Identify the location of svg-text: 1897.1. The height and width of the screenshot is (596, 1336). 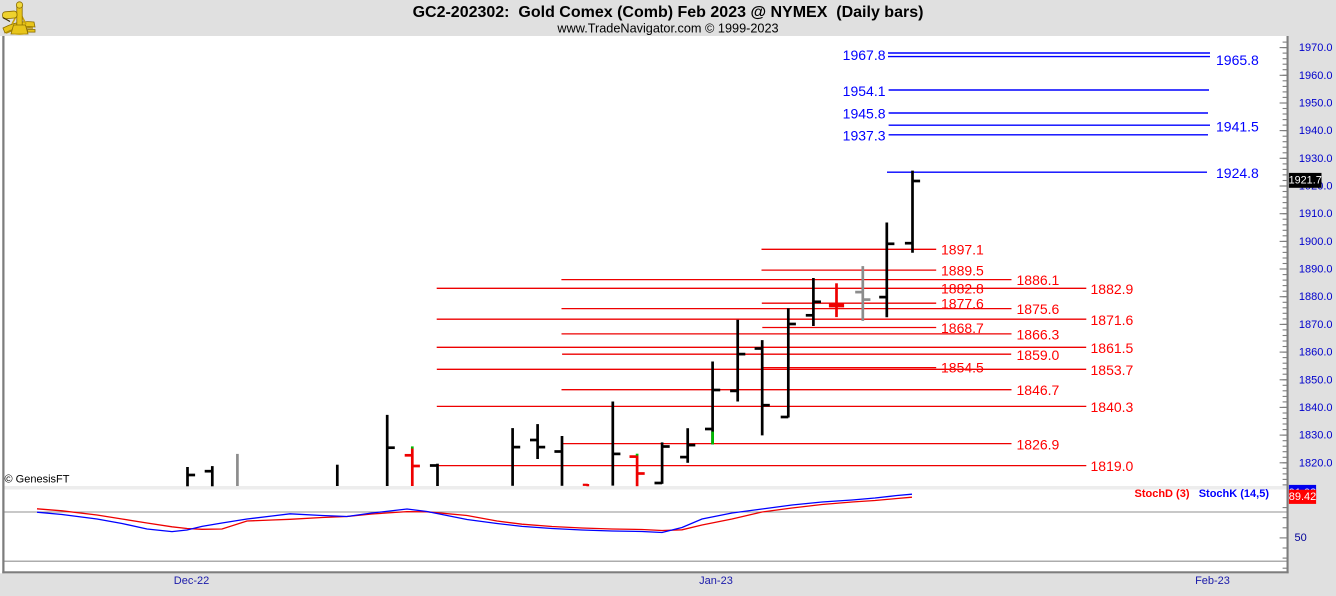
(962, 250).